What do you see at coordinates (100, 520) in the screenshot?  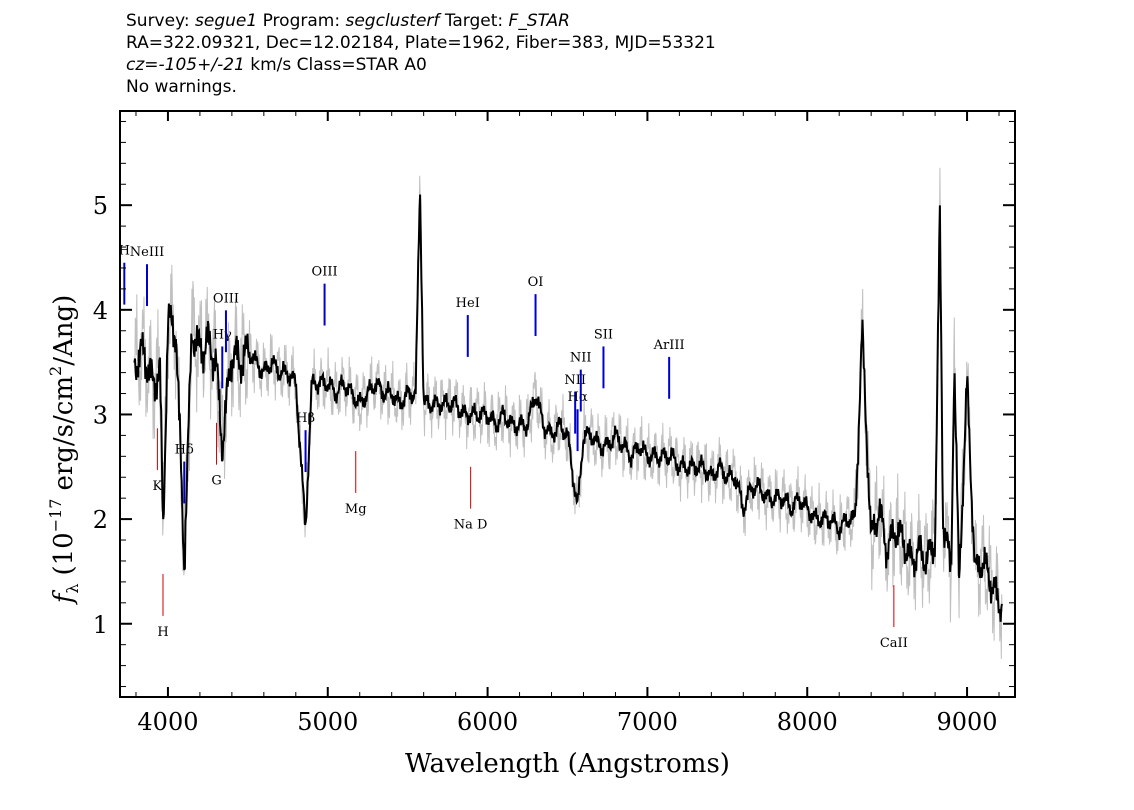 I see `y-tick-label-1: 2` at bounding box center [100, 520].